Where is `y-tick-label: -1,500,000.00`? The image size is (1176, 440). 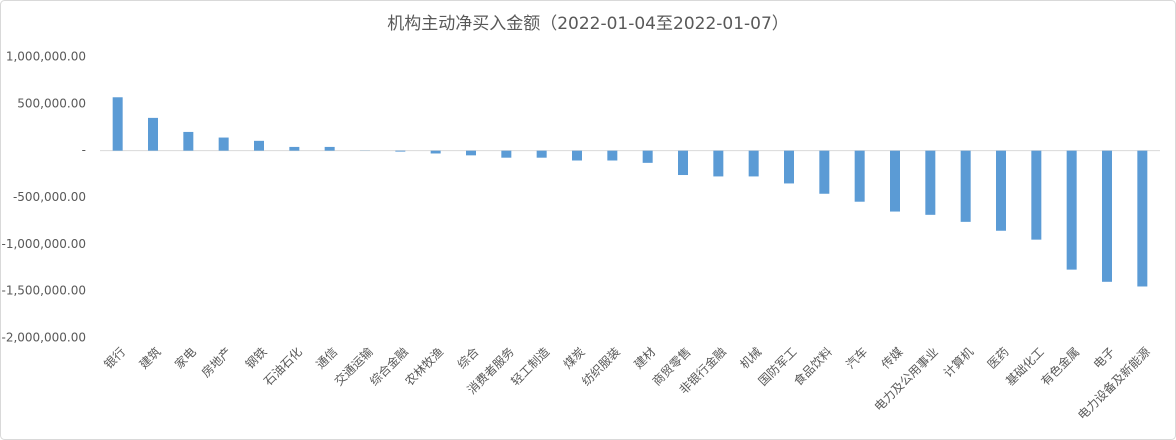 y-tick-label: -1,500,000.00 is located at coordinates (44, 291).